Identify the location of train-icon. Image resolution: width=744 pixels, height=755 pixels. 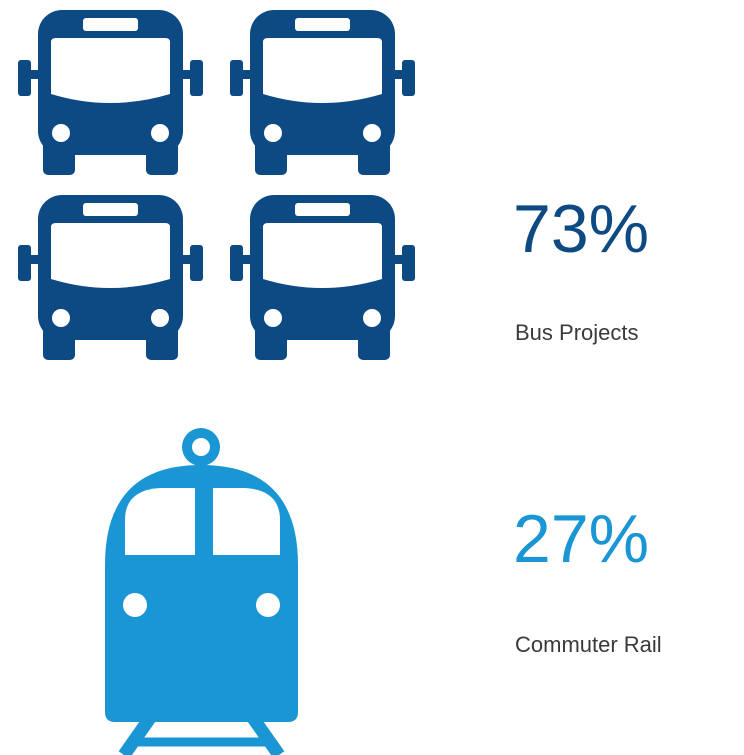
(201, 591).